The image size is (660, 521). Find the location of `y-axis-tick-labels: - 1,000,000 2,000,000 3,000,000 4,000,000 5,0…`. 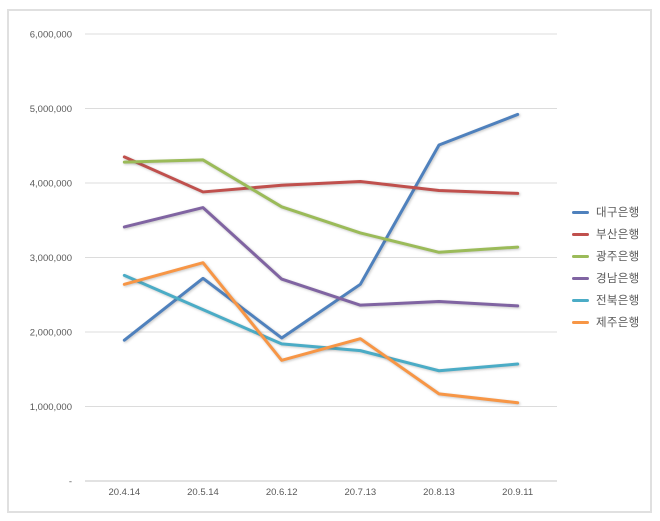

y-axis-tick-labels: - 1,000,000 2,000,000 3,000,000 4,000,000 5,0… is located at coordinates (51, 259).